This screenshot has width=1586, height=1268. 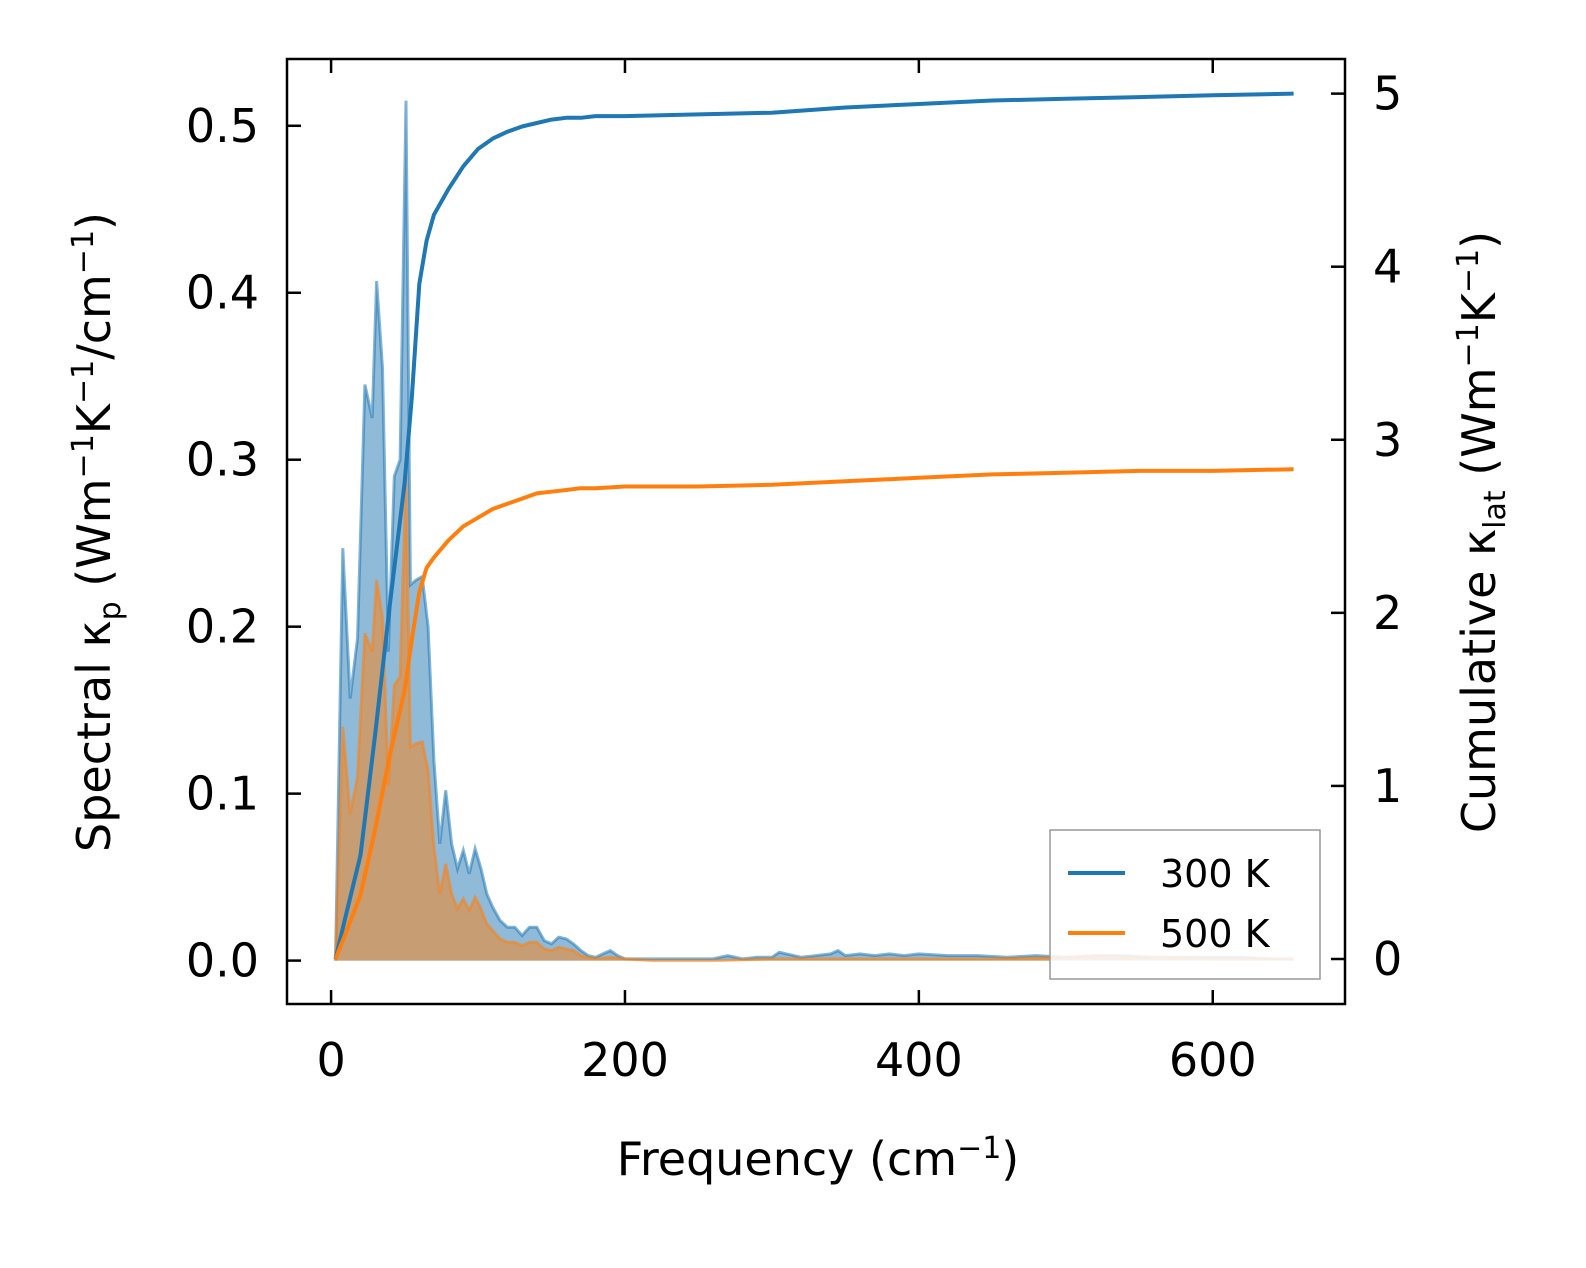 I want to click on left-y-tick-label: 0.3, so click(x=222, y=460).